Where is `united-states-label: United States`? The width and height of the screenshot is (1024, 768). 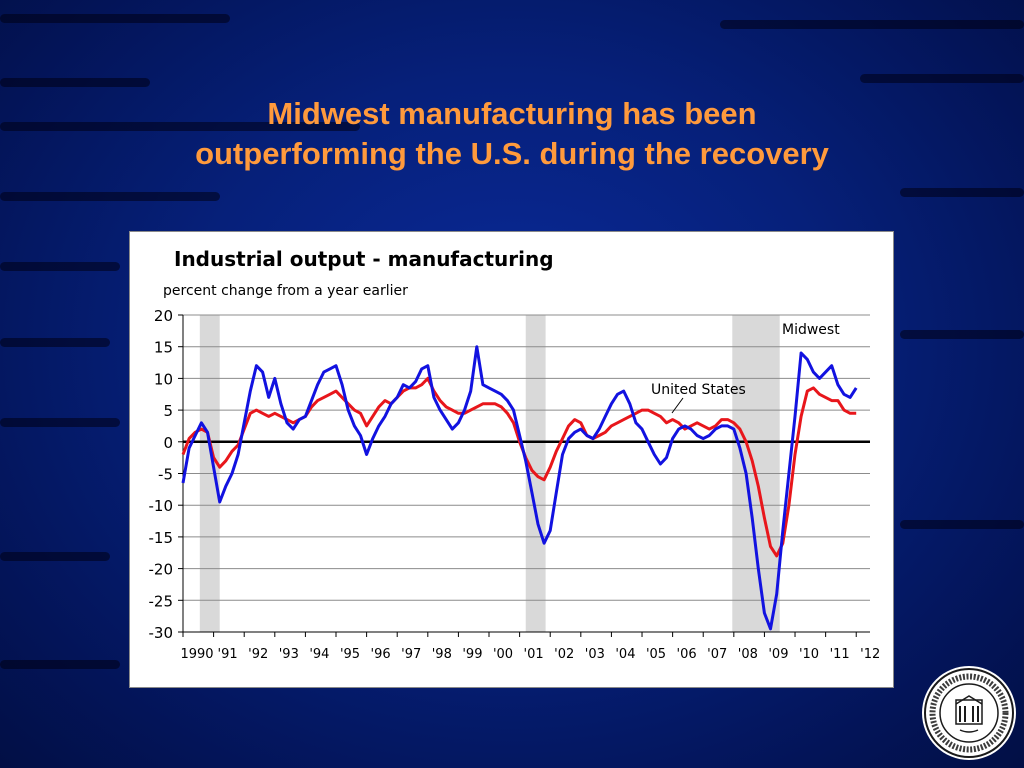
united-states-label: United States is located at coordinates (698, 390).